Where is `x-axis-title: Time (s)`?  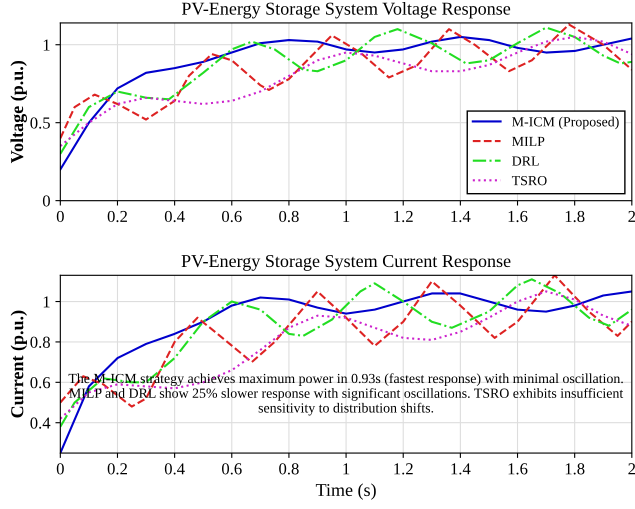 x-axis-title: Time (s) is located at coordinates (346, 491).